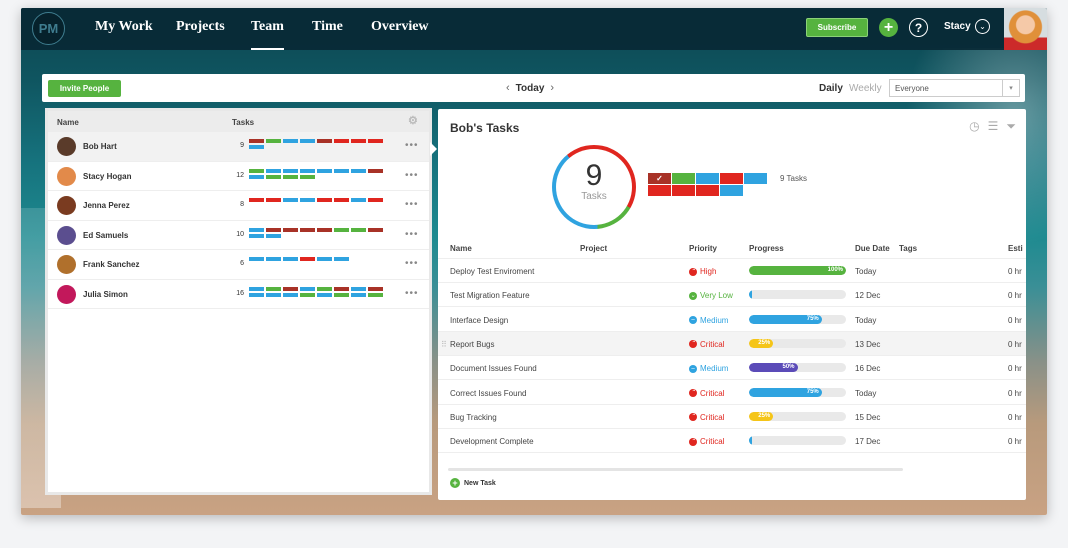 The width and height of the screenshot is (1068, 548). Describe the element at coordinates (238, 206) in the screenshot. I see `team-member-row: Jenna Perez 8 •••` at that location.